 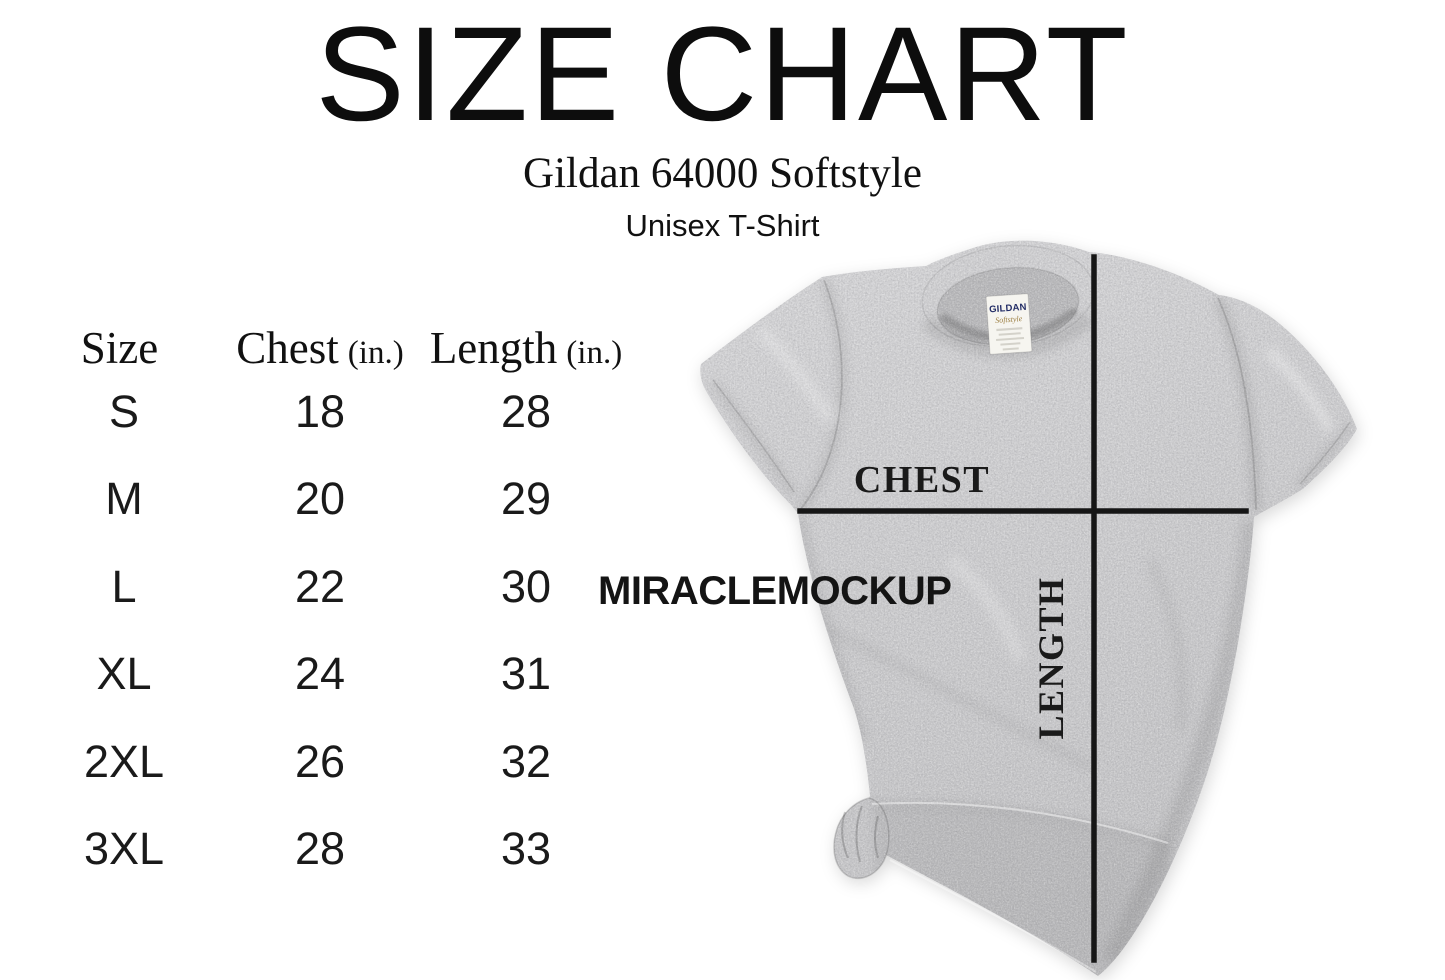 What do you see at coordinates (1051, 657) in the screenshot?
I see `length-label: LENGTH` at bounding box center [1051, 657].